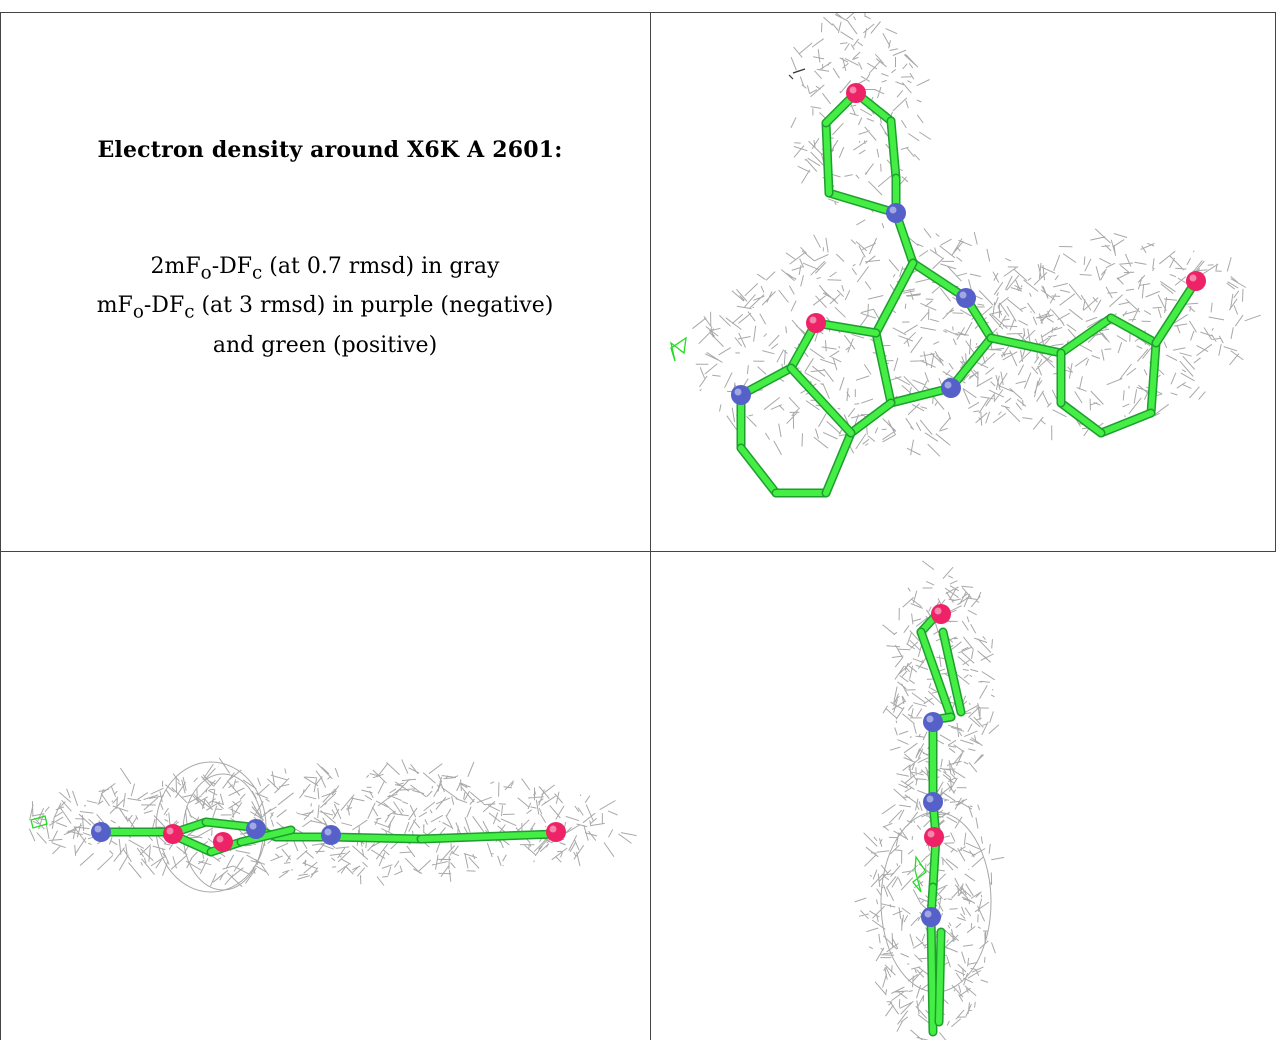  Describe the element at coordinates (325, 269) in the screenshot. I see `legend-line-gray: 2mFo-DFc (at 0.7 rmsd) in gray` at that location.